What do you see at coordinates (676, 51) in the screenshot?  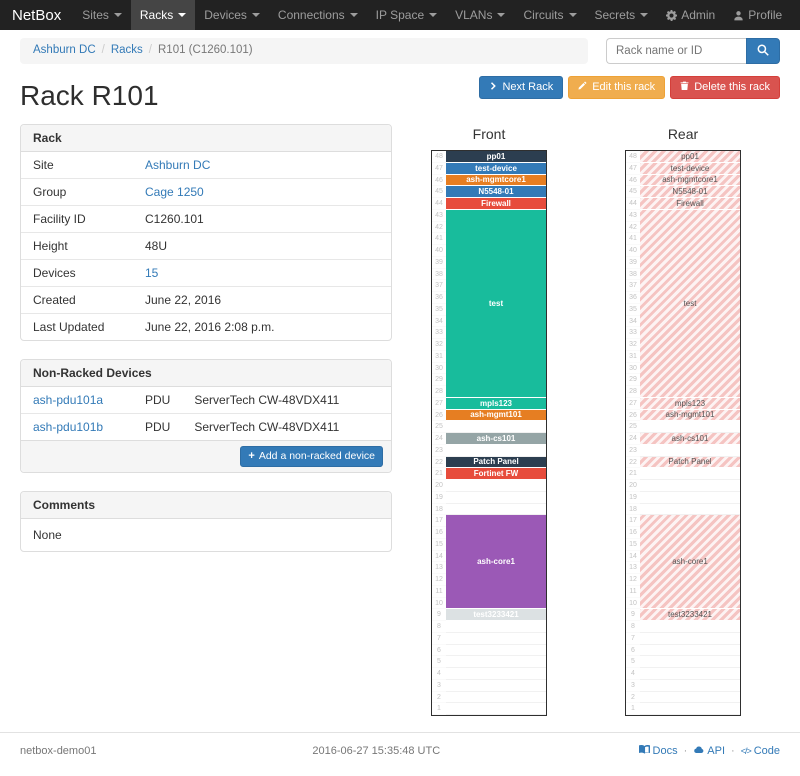 I see `rack-search-input` at bounding box center [676, 51].